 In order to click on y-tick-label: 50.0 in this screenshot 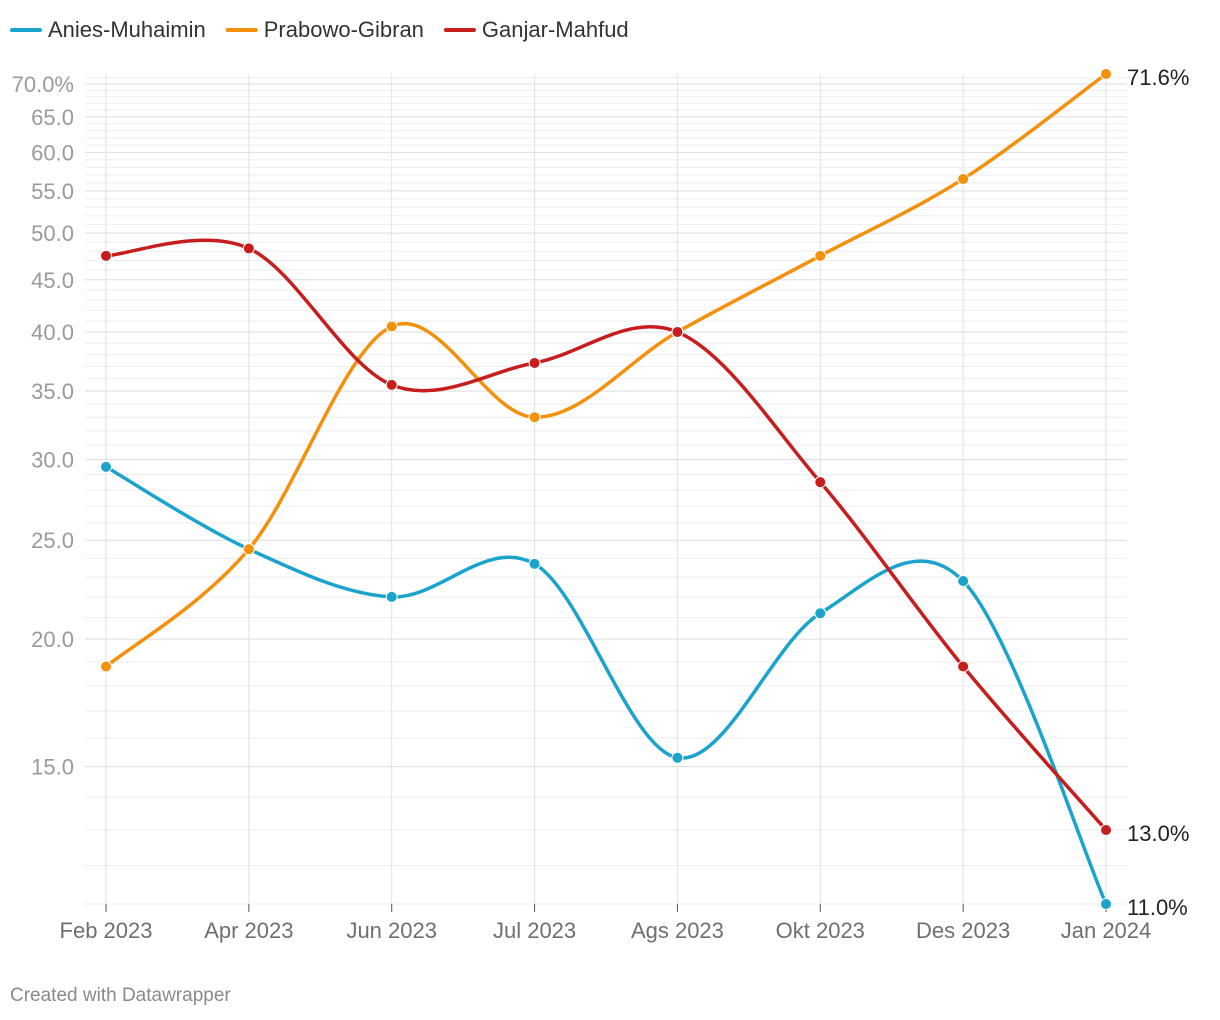, I will do `click(52, 233)`.